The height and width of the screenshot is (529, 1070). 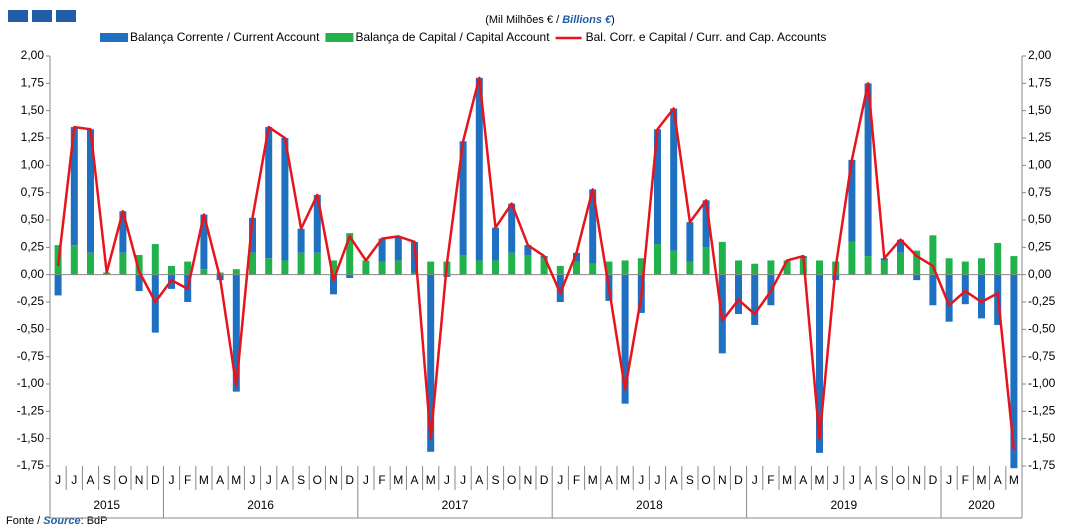 What do you see at coordinates (1042, 329) in the screenshot?
I see `y2-tick-label: -0,50` at bounding box center [1042, 329].